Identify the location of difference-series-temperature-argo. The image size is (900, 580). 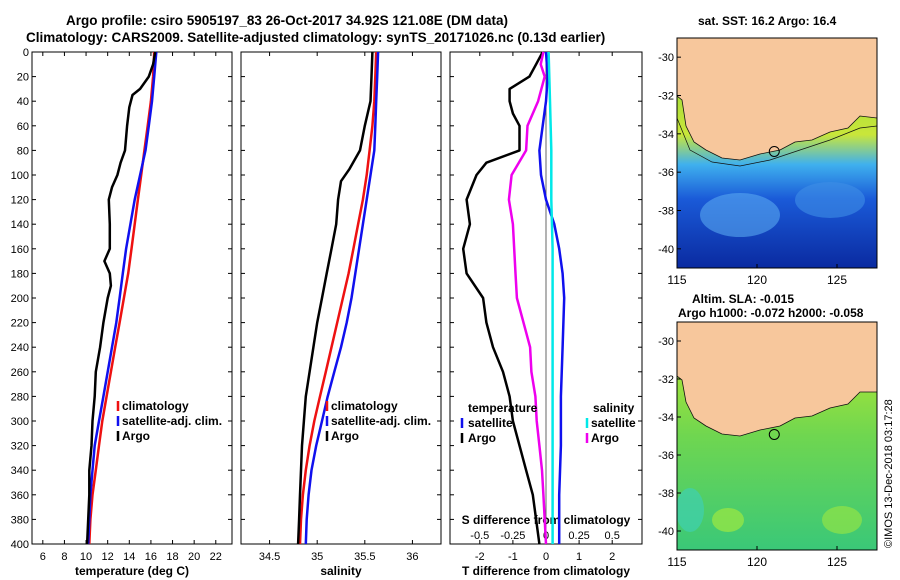
(502, 298).